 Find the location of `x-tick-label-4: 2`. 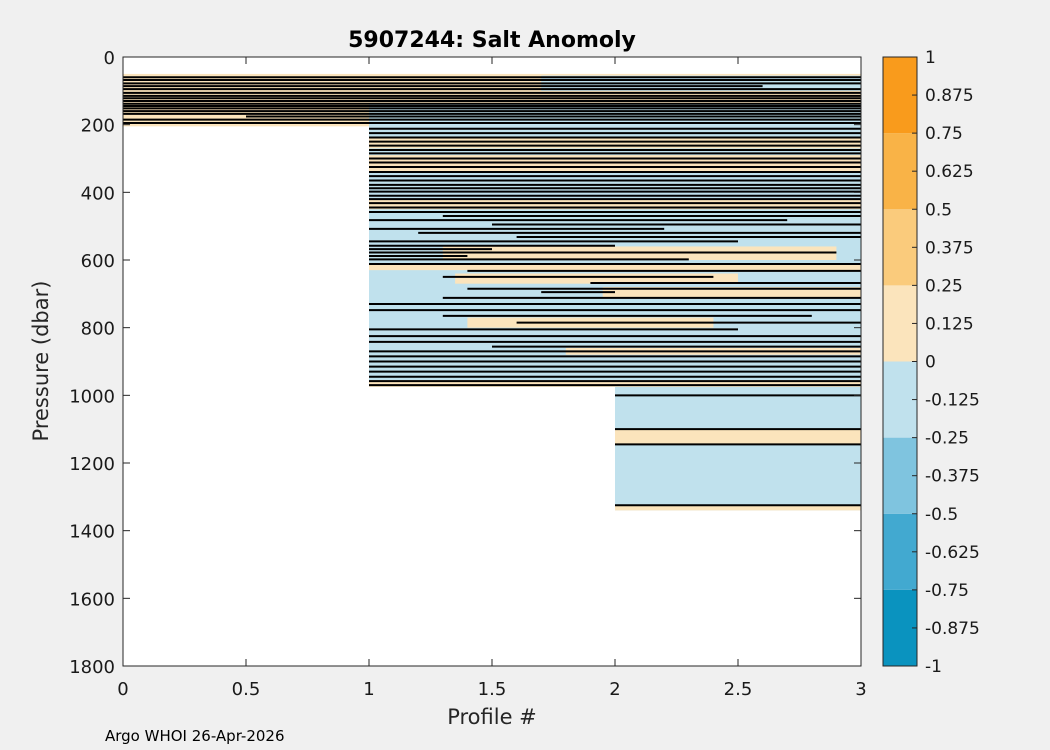

x-tick-label-4: 2 is located at coordinates (614, 689).